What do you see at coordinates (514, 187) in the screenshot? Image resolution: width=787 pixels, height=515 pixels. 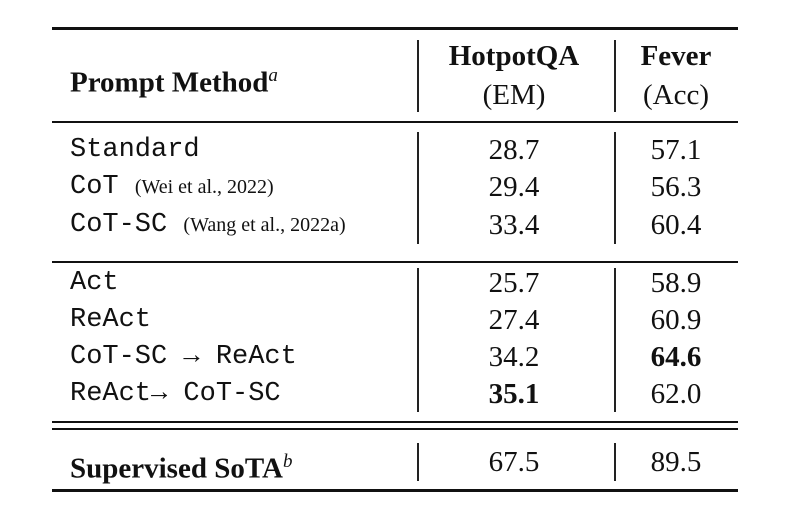 I see `score: 29.4` at bounding box center [514, 187].